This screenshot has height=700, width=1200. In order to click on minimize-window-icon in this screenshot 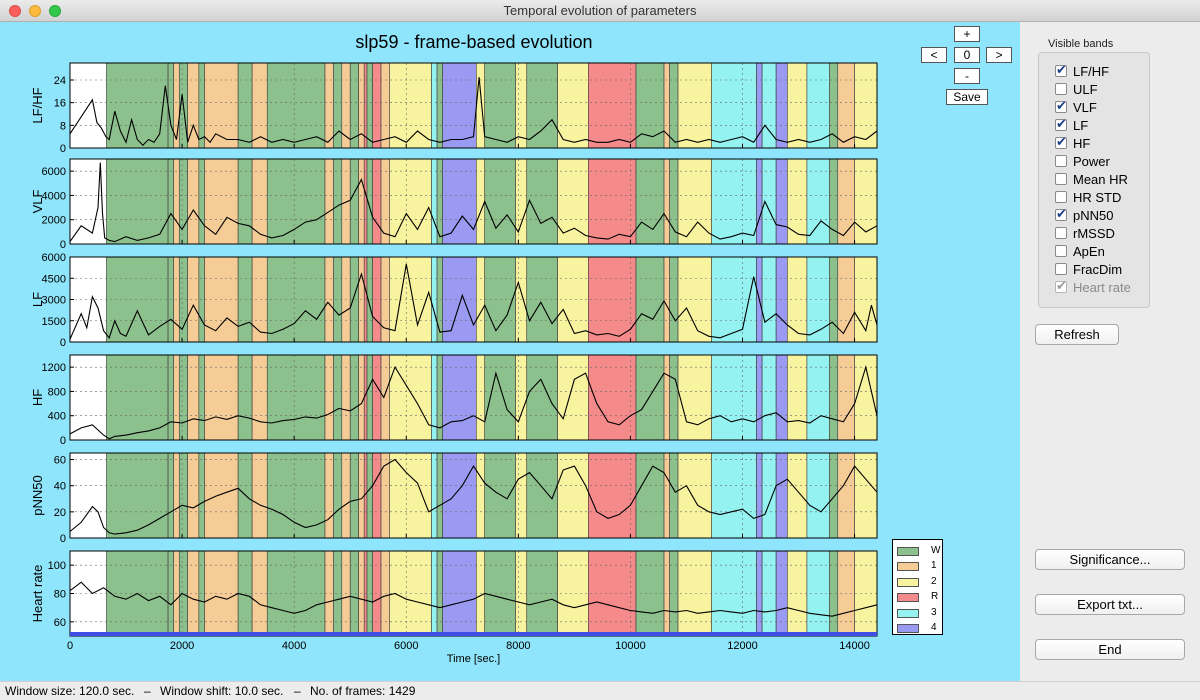, I will do `click(35, 11)`.